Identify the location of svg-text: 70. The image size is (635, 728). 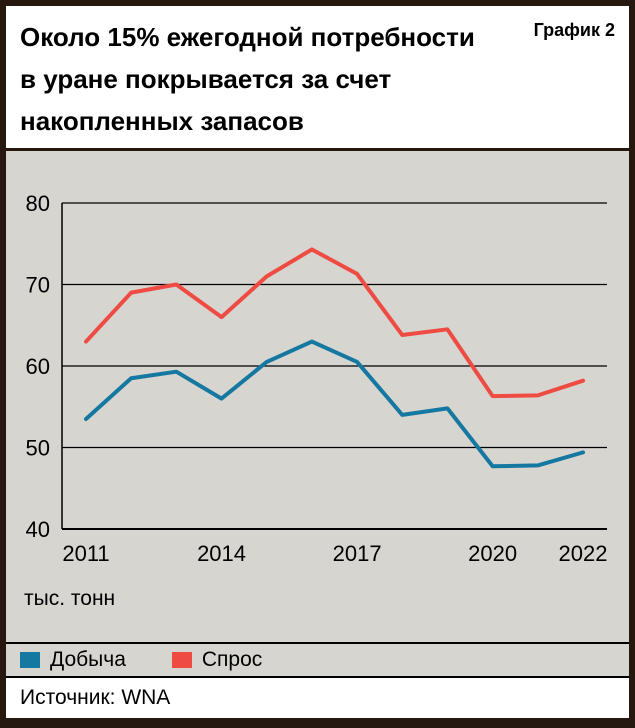
(38, 285).